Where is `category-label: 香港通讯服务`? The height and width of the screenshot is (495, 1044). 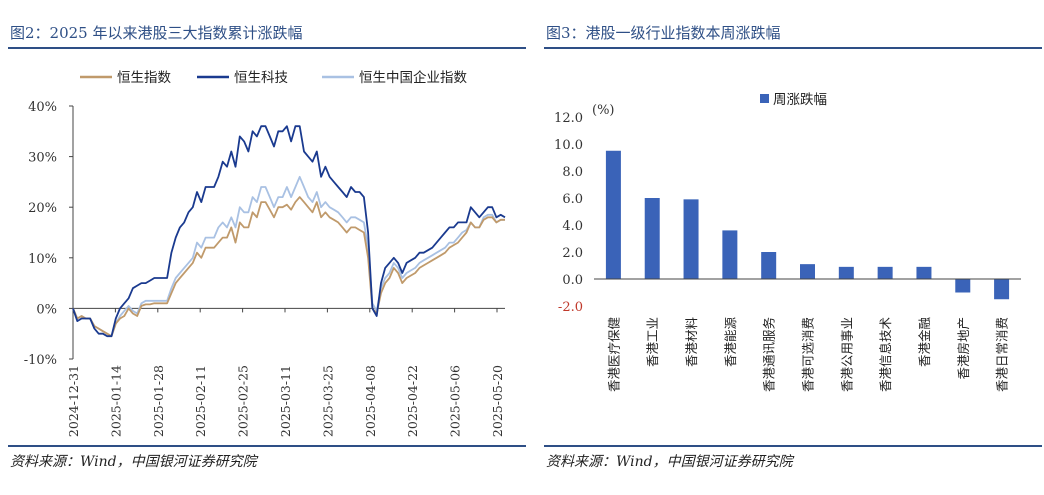
category-label: 香港通讯服务 is located at coordinates (769, 354).